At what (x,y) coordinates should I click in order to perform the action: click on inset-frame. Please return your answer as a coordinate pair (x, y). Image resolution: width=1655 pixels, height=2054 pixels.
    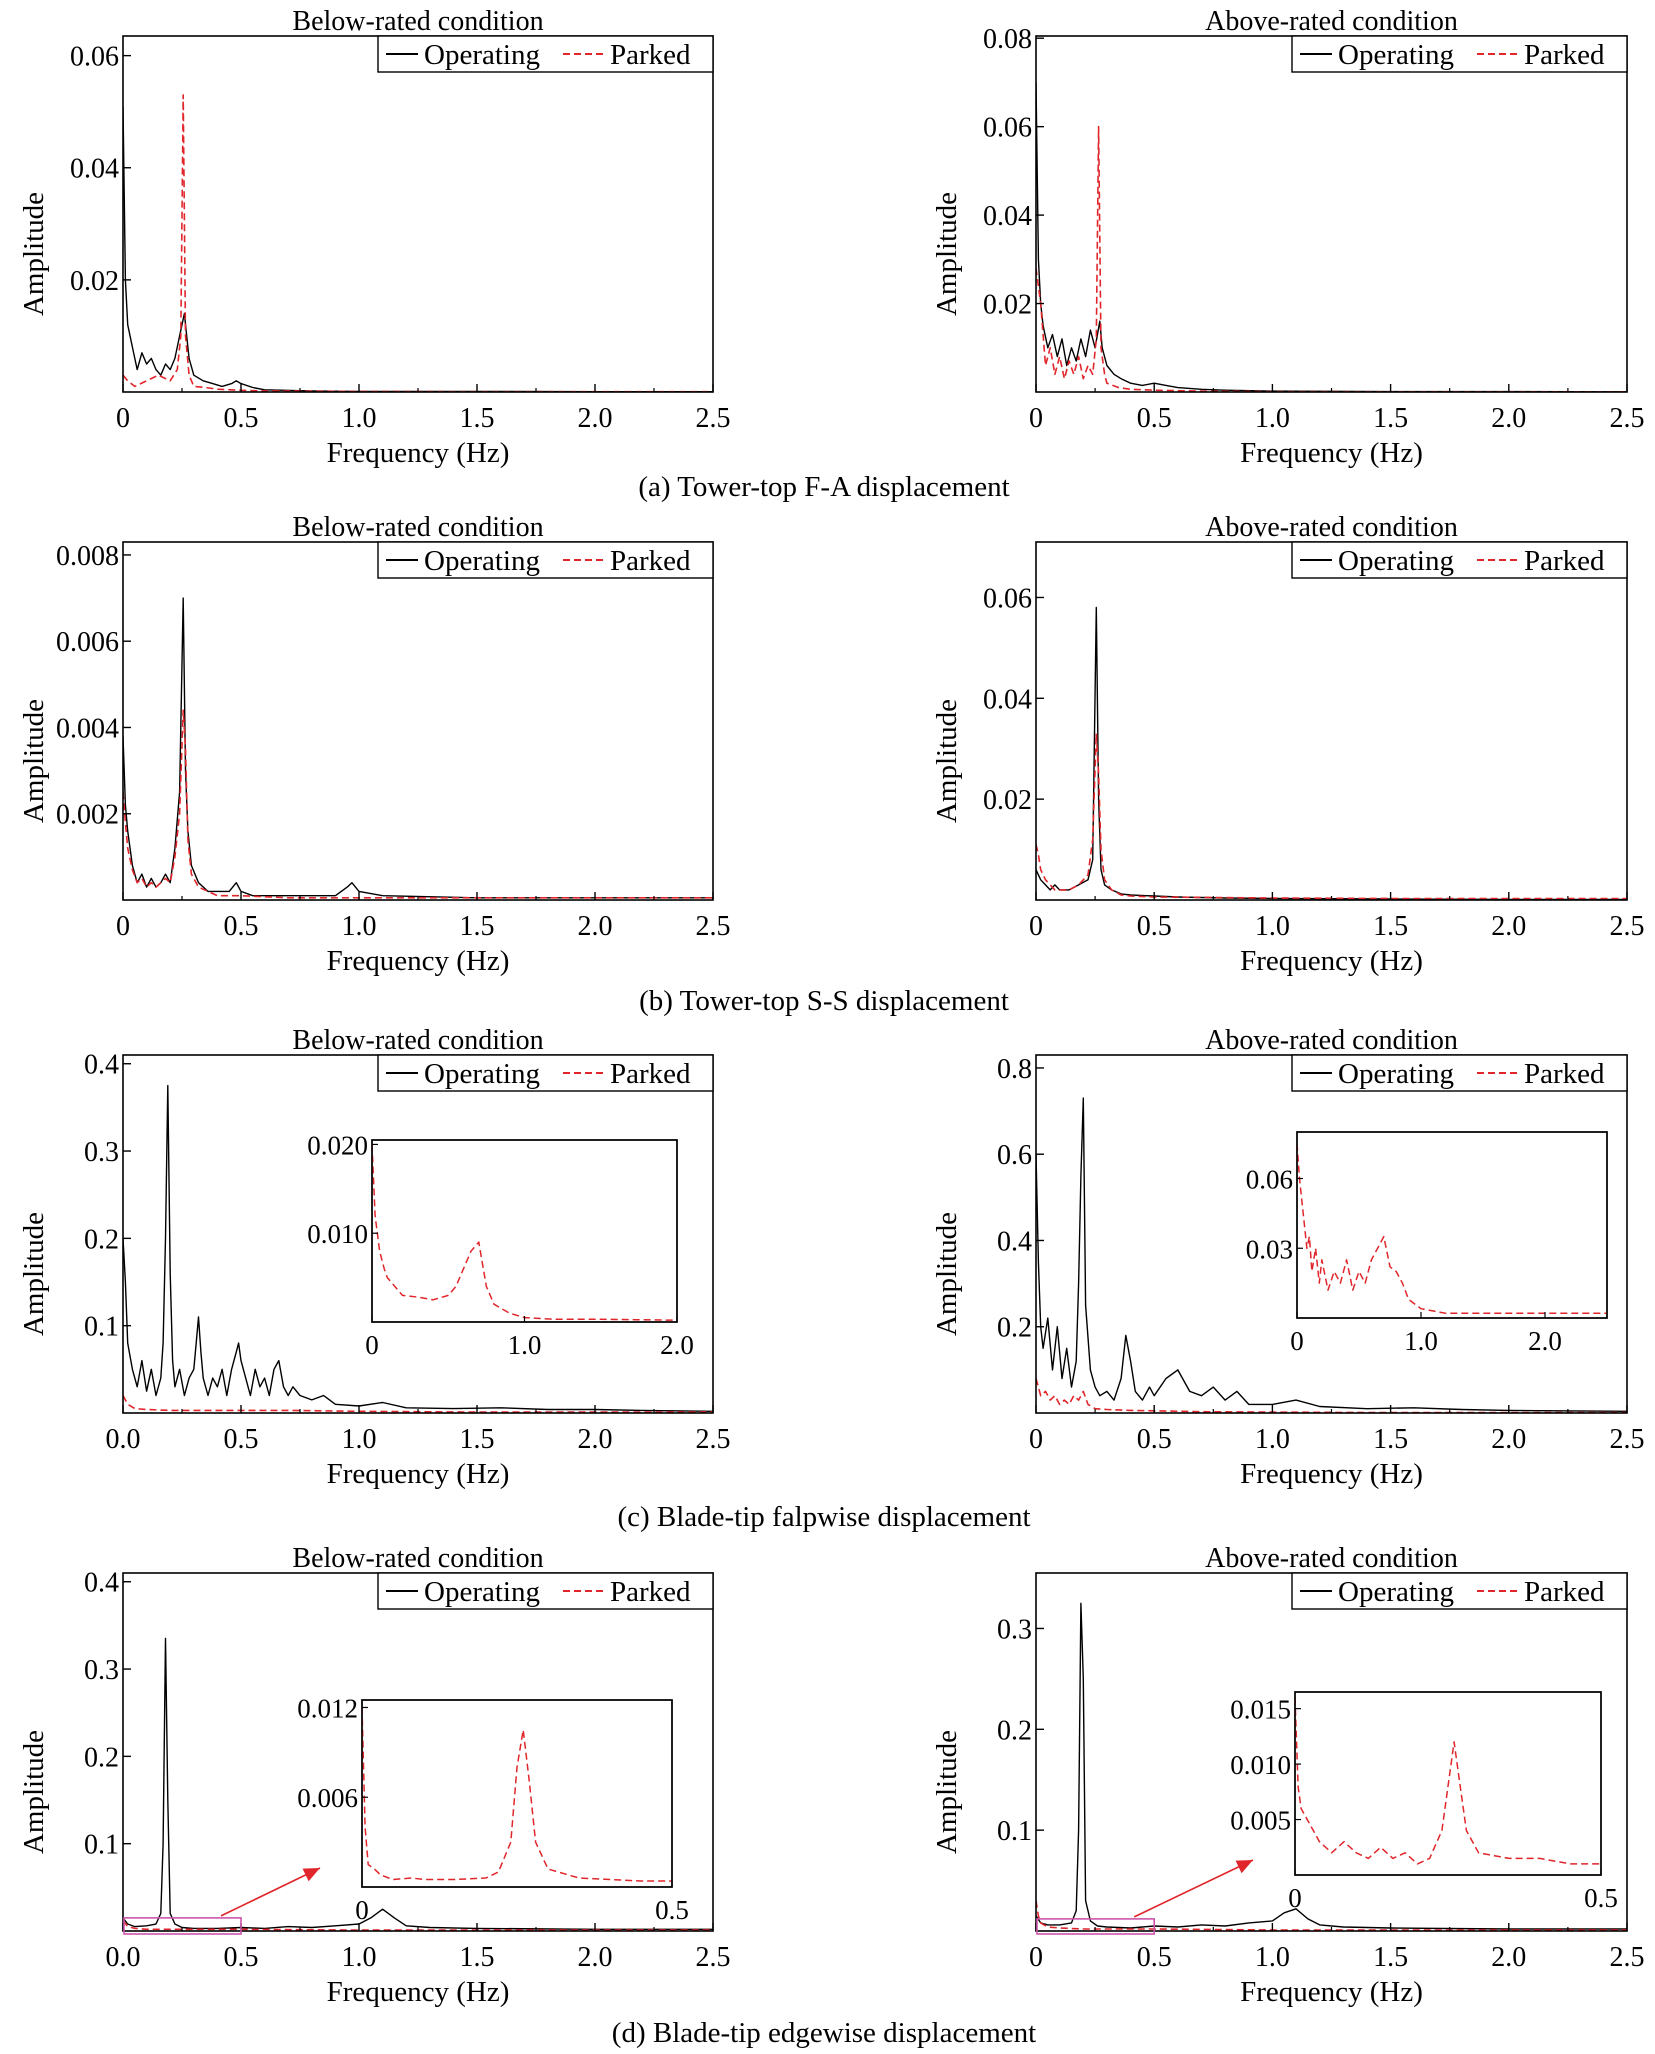
    Looking at the image, I should click on (1452, 1225).